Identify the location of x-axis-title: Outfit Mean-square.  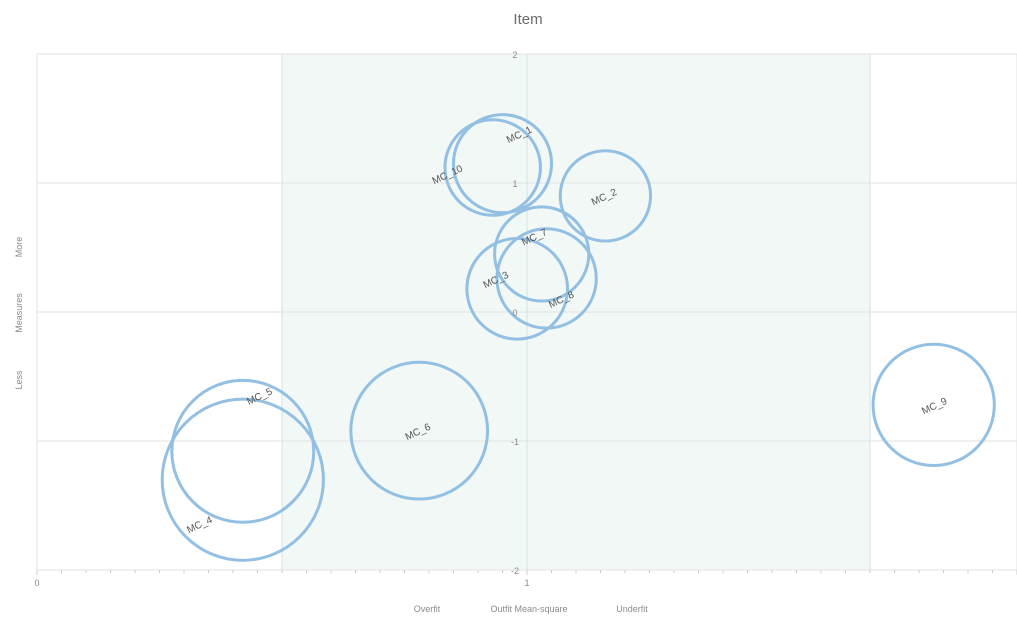
(528, 609).